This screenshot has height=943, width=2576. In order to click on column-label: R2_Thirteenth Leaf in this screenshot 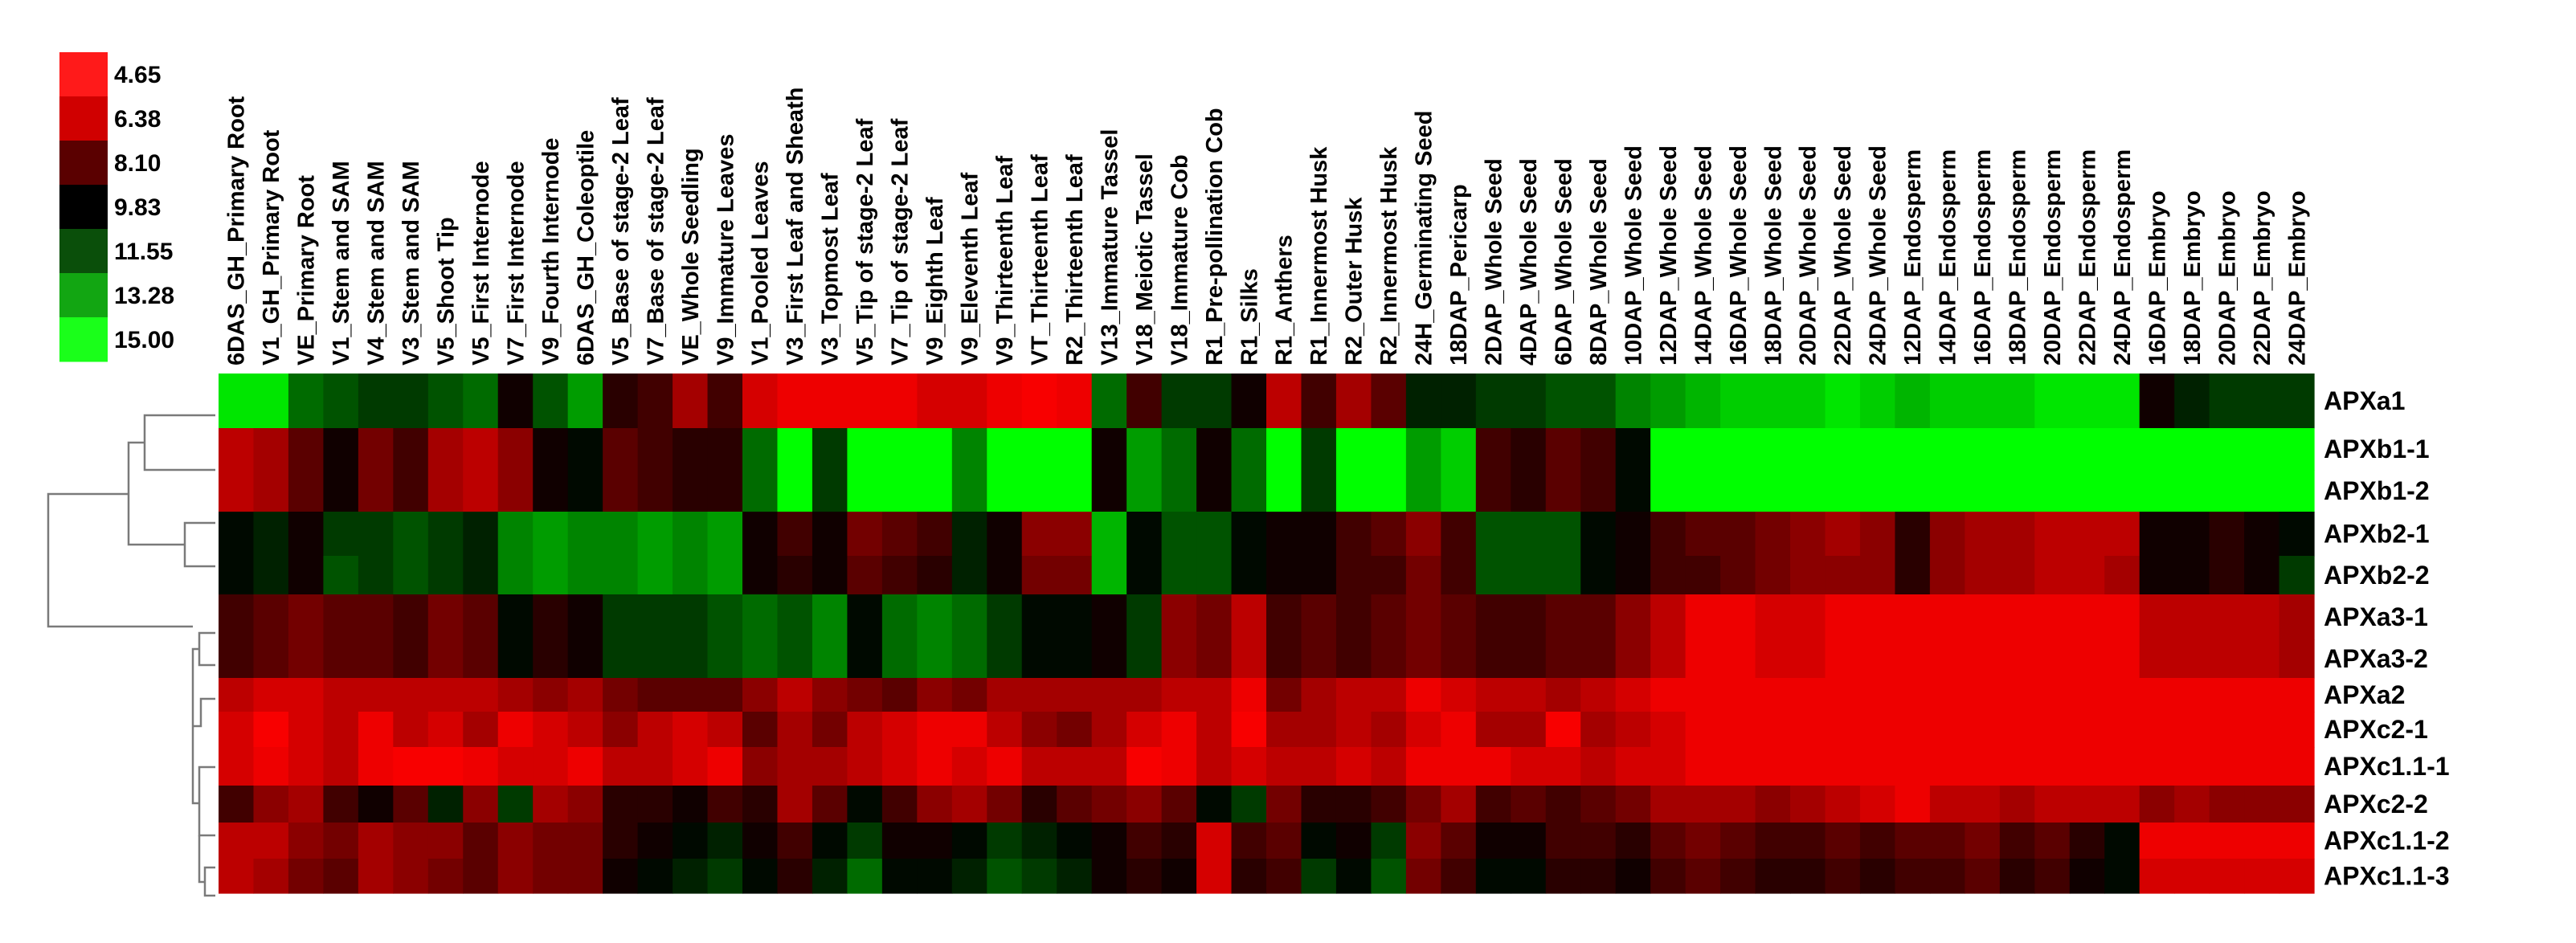, I will do `click(1075, 260)`.